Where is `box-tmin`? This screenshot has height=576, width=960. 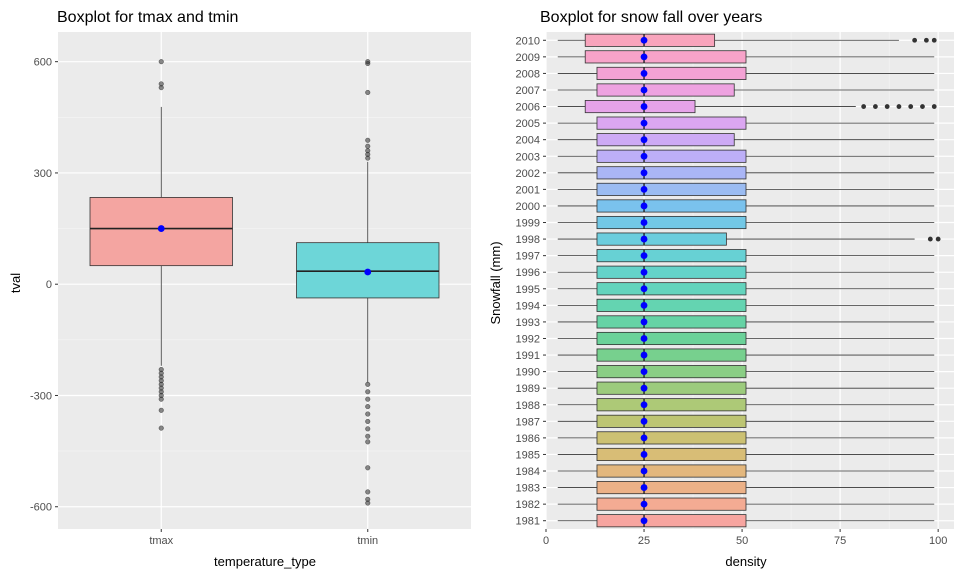 box-tmin is located at coordinates (368, 282).